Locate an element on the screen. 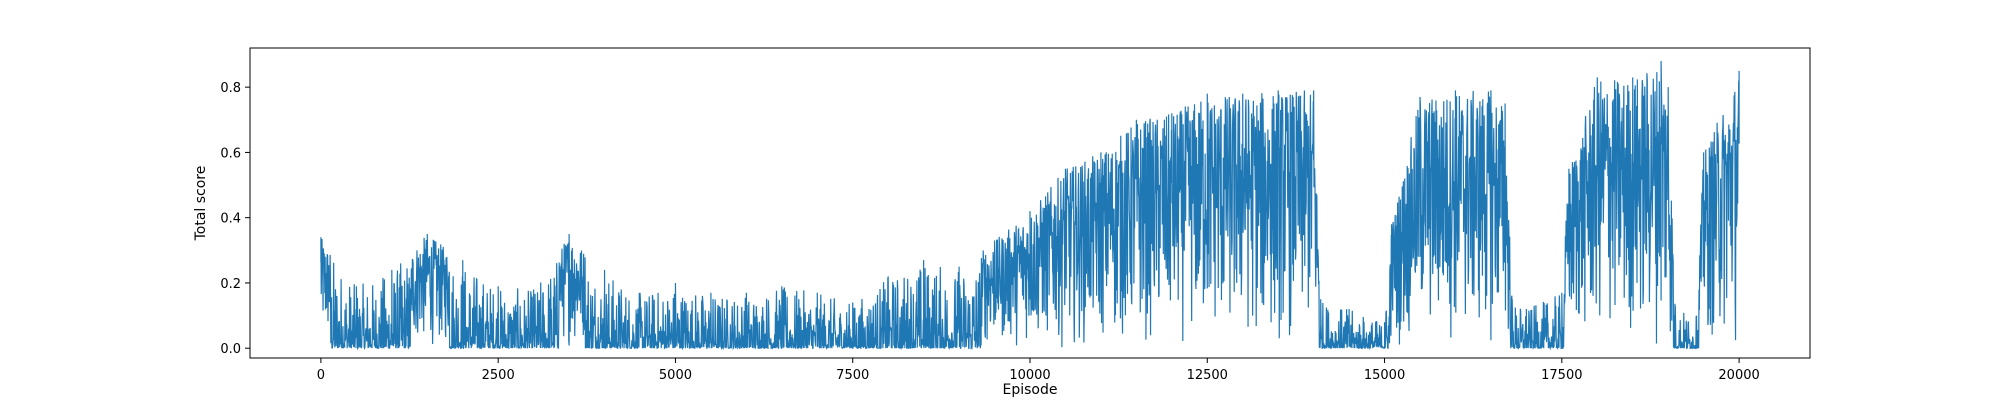 The width and height of the screenshot is (2000, 400). y-tick-label: 0.0 is located at coordinates (230, 349).